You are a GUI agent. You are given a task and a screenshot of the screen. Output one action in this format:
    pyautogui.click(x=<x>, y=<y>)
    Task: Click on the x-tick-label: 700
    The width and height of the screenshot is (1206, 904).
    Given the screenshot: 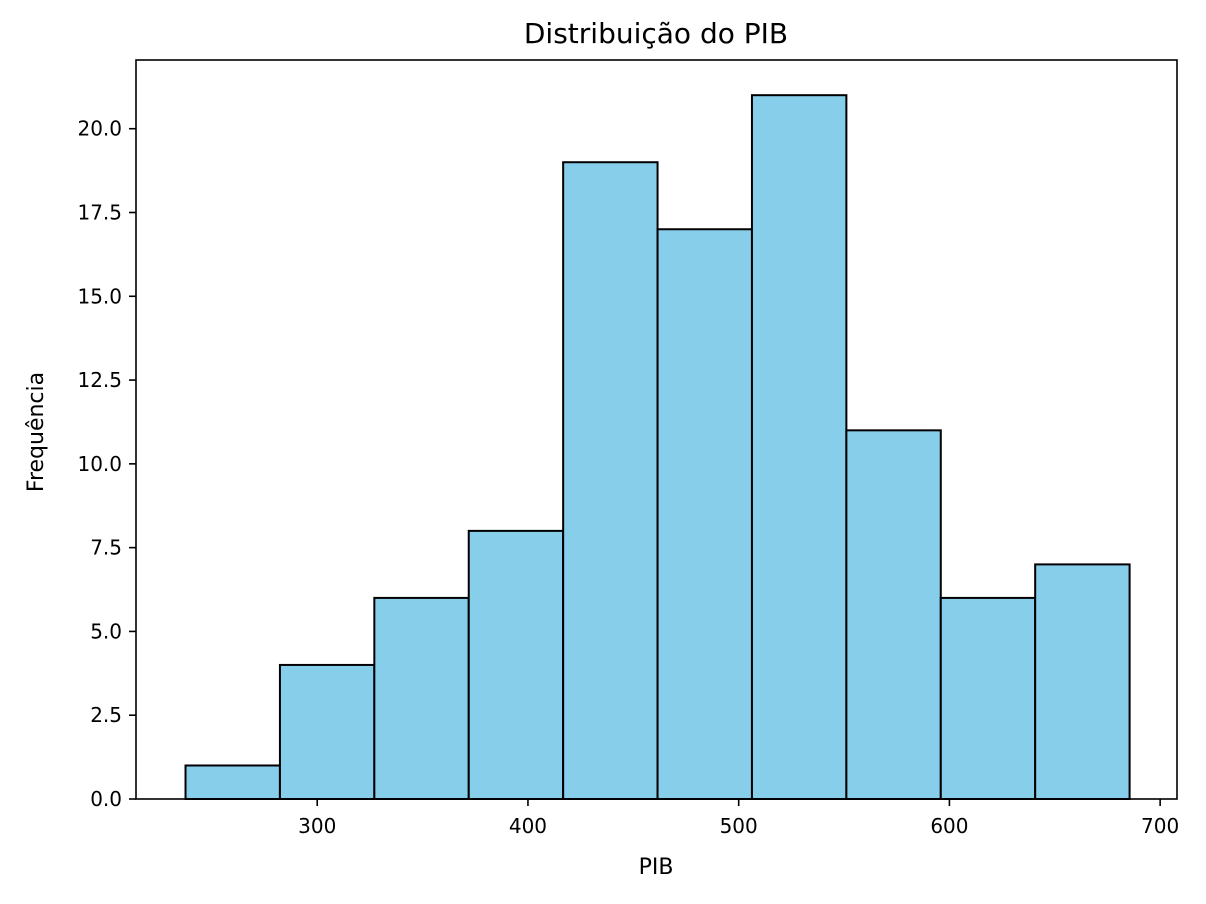 What is the action you would take?
    pyautogui.click(x=1160, y=826)
    